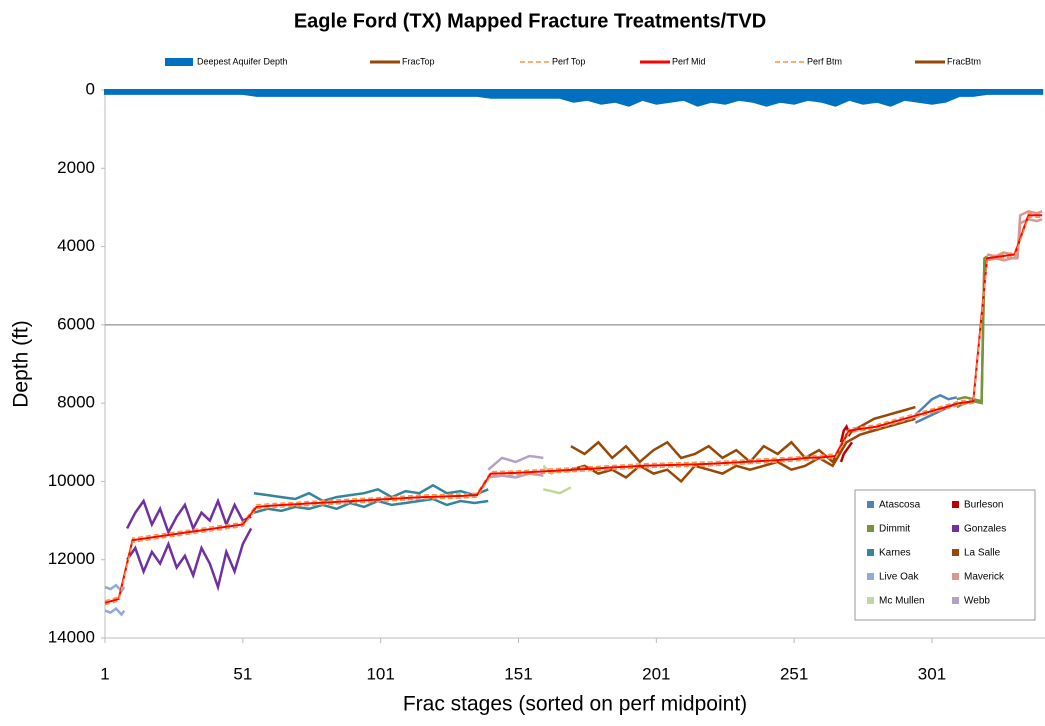 The height and width of the screenshot is (726, 1045). Describe the element at coordinates (242, 673) in the screenshot. I see `x-tick-label: 51` at that location.